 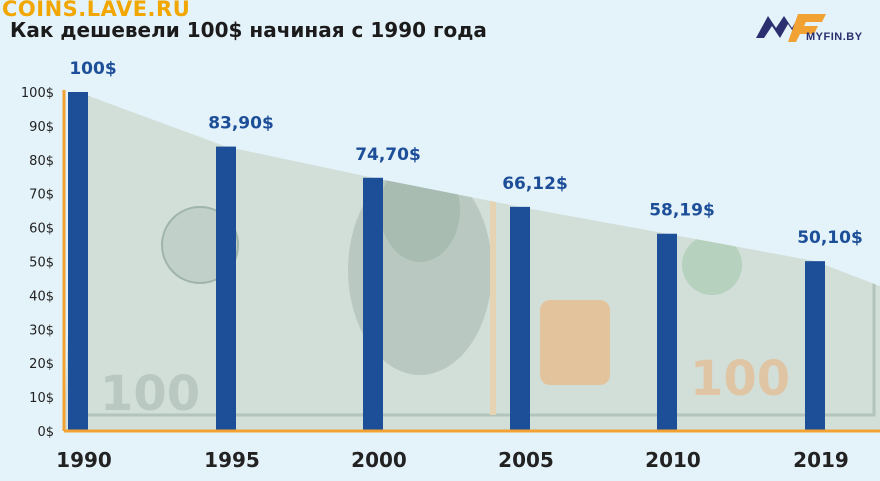 I want to click on y-tick-label: 20$, so click(x=41, y=364).